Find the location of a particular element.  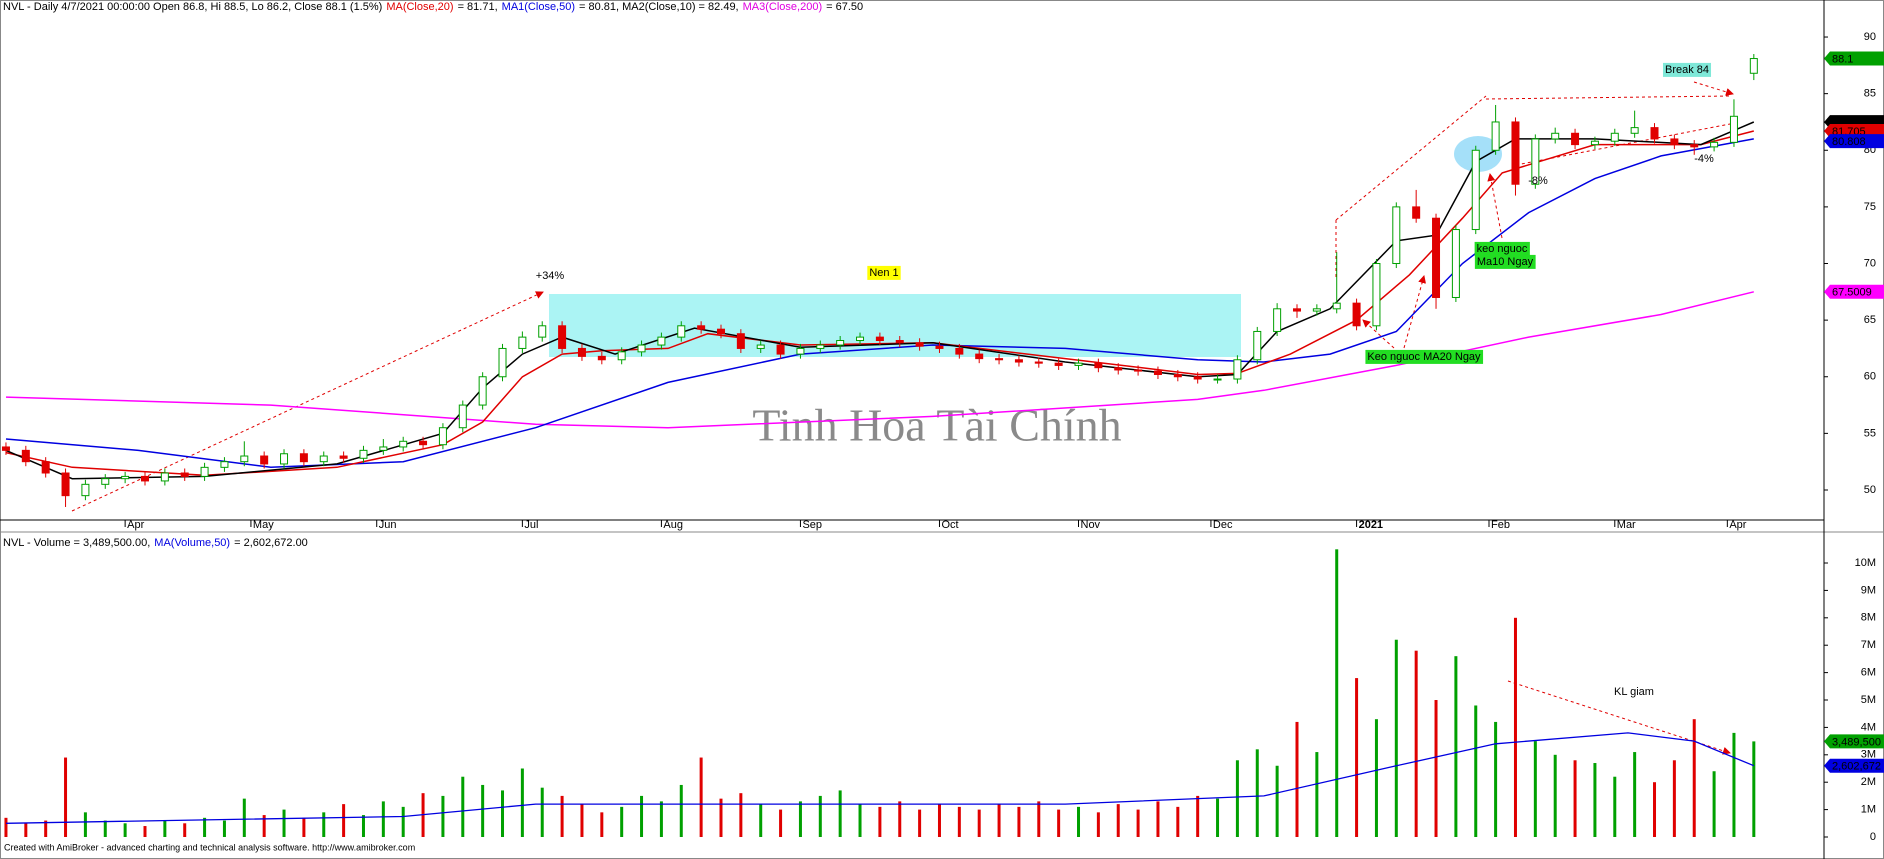

annotation: keo nguoc is located at coordinates (1502, 249).